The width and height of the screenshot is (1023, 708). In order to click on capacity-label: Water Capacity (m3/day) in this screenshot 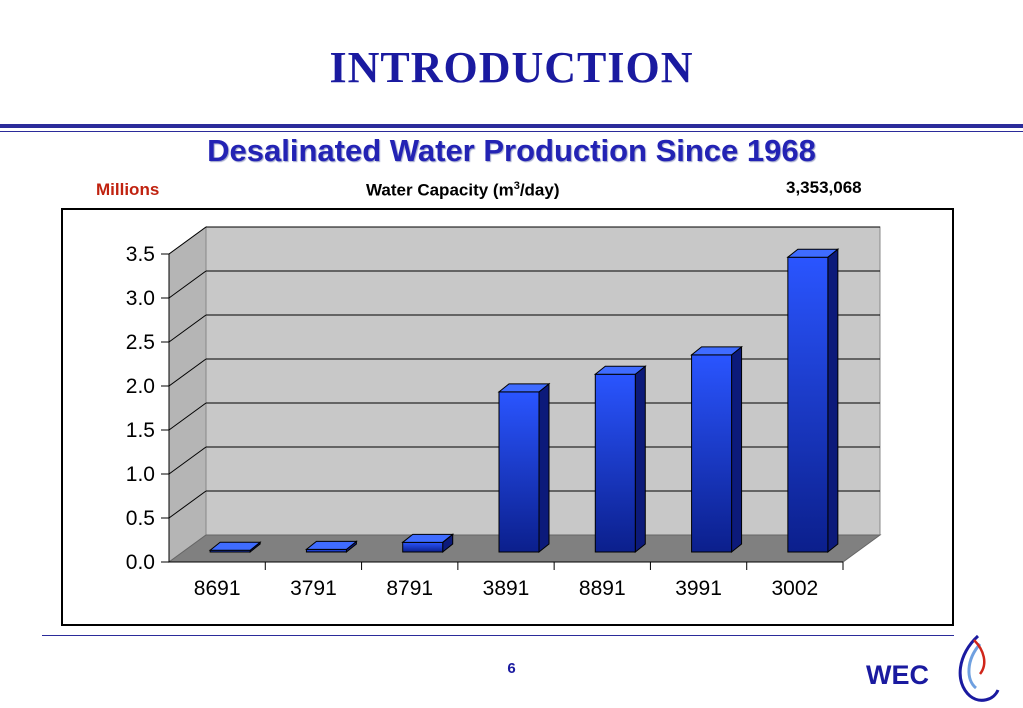, I will do `click(463, 190)`.